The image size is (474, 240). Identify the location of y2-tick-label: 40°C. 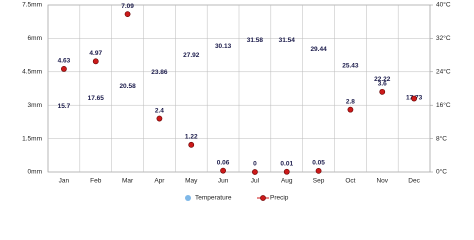
(443, 5).